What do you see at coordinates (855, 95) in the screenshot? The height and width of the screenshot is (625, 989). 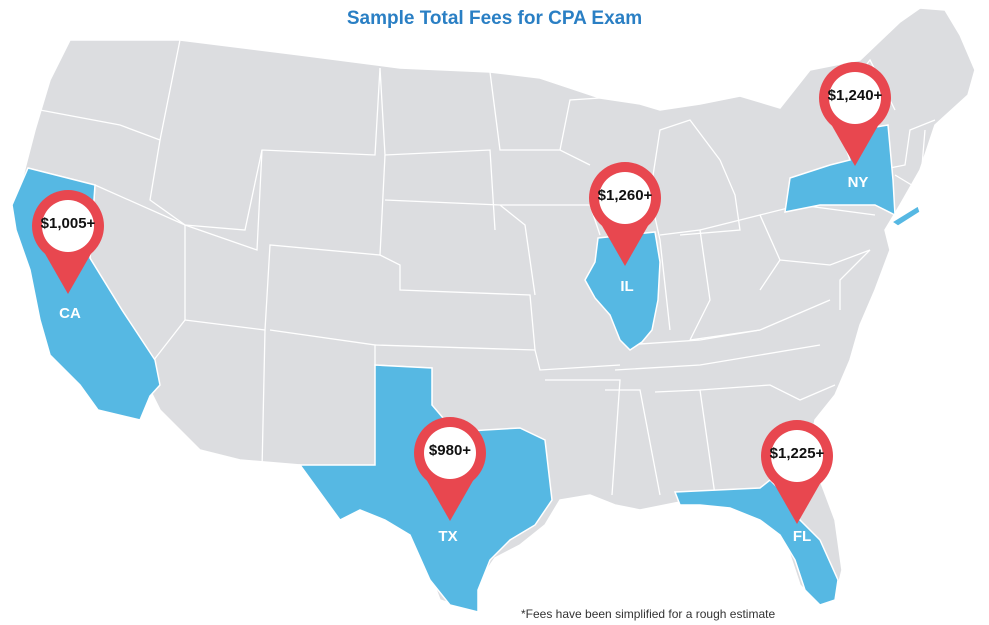 I see `fee-label: $1,240+` at bounding box center [855, 95].